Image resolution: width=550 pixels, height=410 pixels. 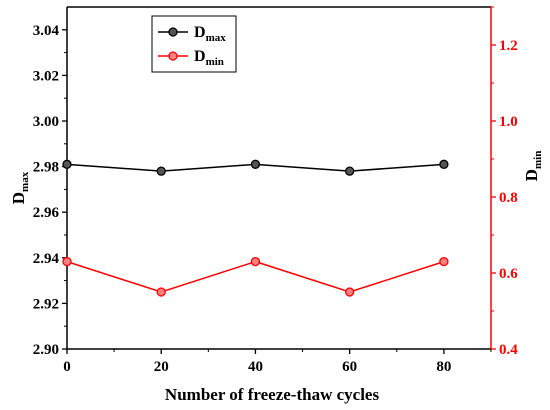 What do you see at coordinates (161, 367) in the screenshot?
I see `x-tick-label: 20` at bounding box center [161, 367].